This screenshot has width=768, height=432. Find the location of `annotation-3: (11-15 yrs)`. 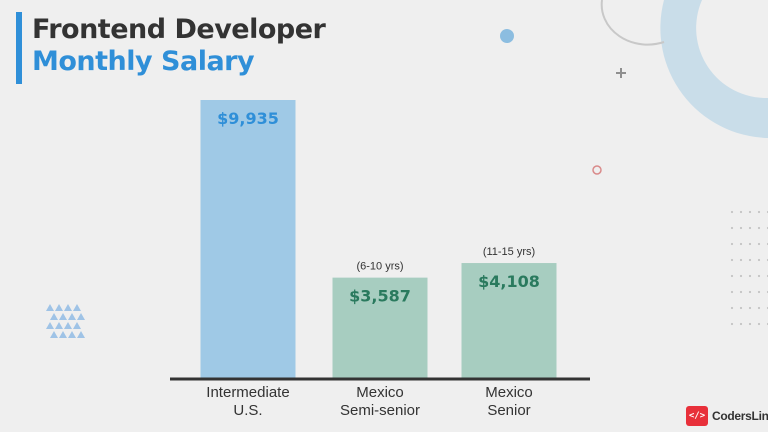

annotation-3: (11-15 yrs) is located at coordinates (509, 252).